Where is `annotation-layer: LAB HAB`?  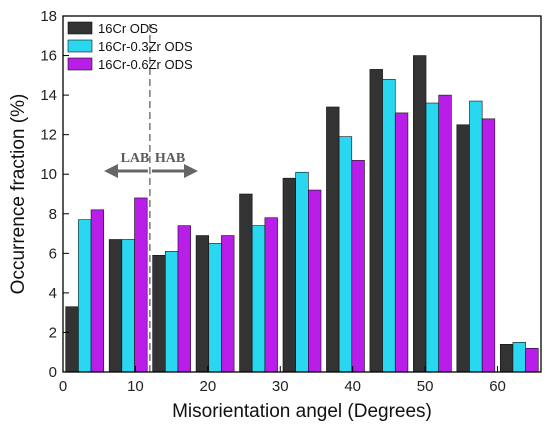 annotation-layer: LAB HAB is located at coordinates (151, 198).